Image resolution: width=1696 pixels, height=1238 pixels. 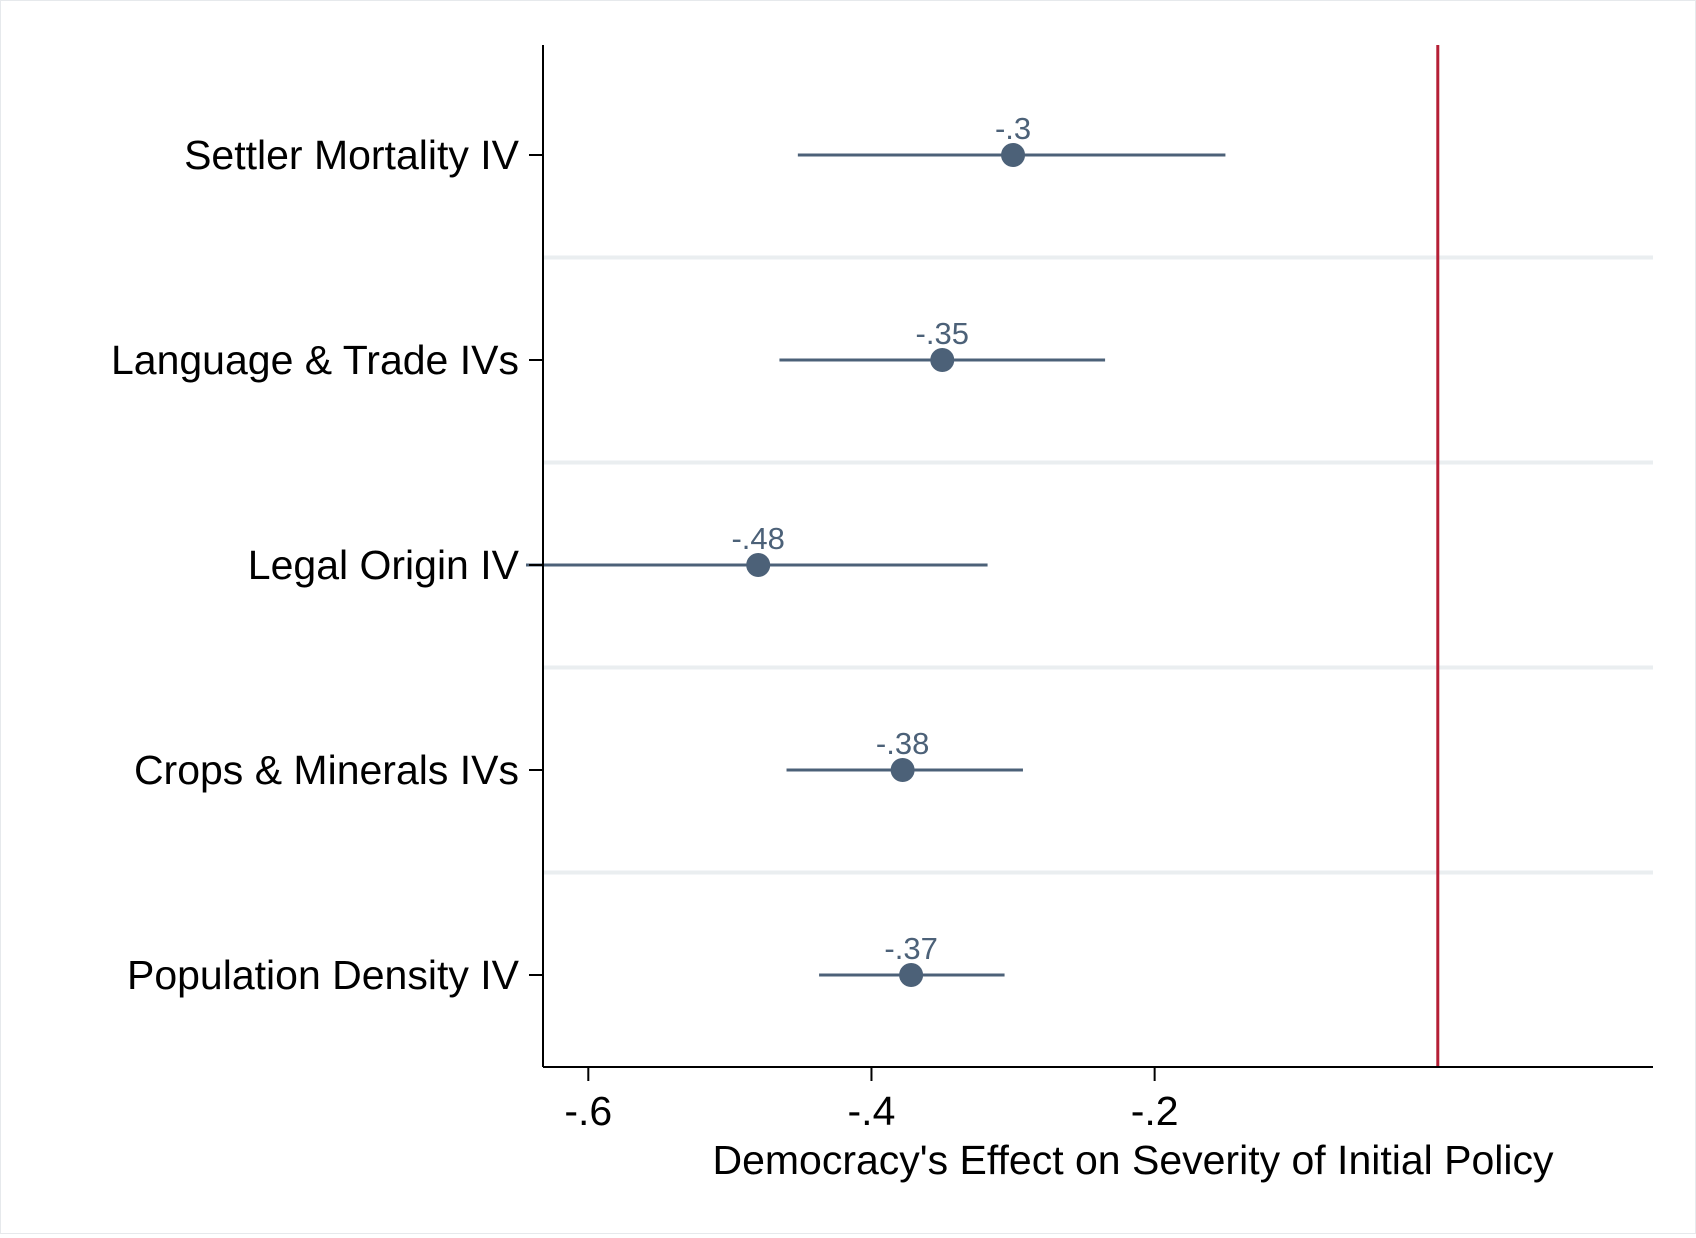 I want to click on x-axis-ticks: -.6 -.4 -.2, so click(x=871, y=1100).